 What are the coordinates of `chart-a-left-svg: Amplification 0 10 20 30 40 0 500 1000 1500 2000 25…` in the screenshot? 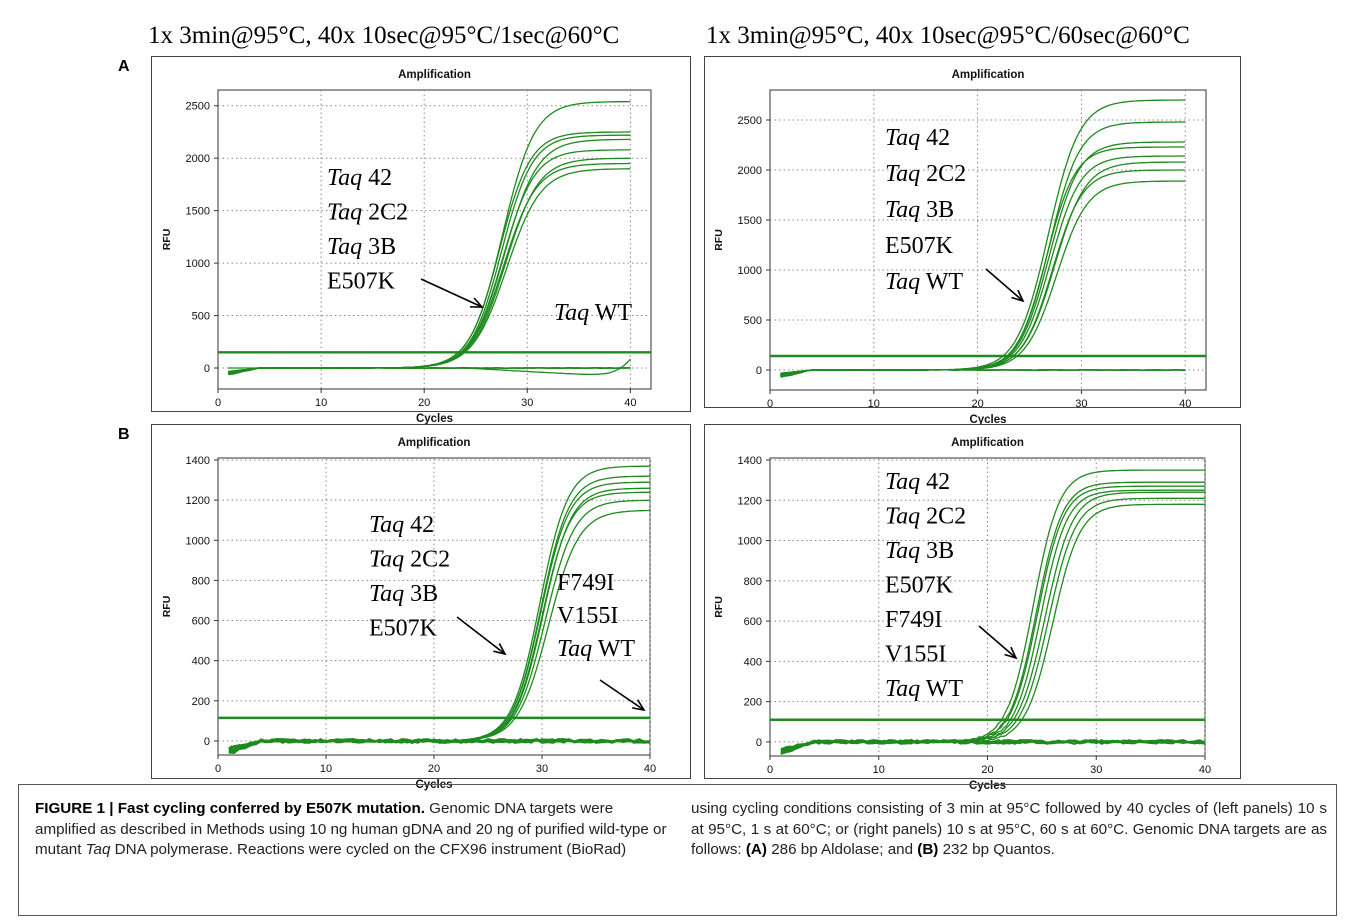 It's located at (406, 247).